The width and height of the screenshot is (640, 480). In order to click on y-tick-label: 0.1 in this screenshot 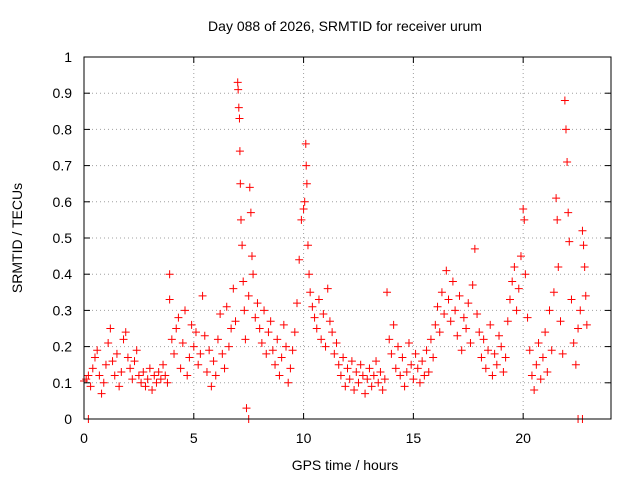, I will do `click(63, 383)`.